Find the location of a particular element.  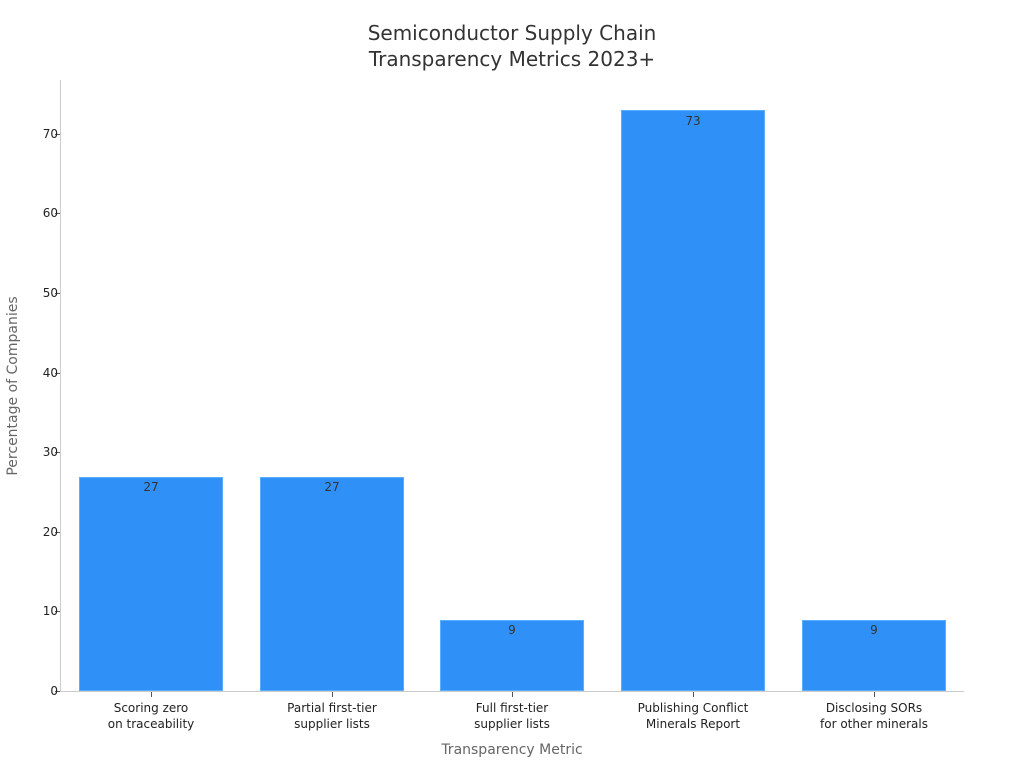

chart-title-line-1: Semiconductor Supply Chain is located at coordinates (512, 33).